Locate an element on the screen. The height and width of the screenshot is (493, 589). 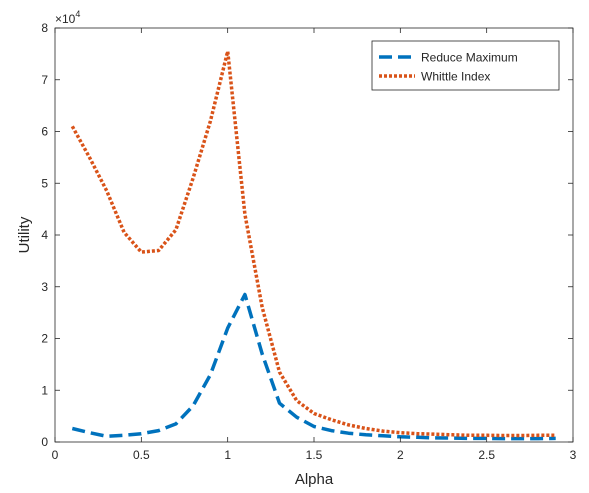
y-axis-label: Utility is located at coordinates (24, 234).